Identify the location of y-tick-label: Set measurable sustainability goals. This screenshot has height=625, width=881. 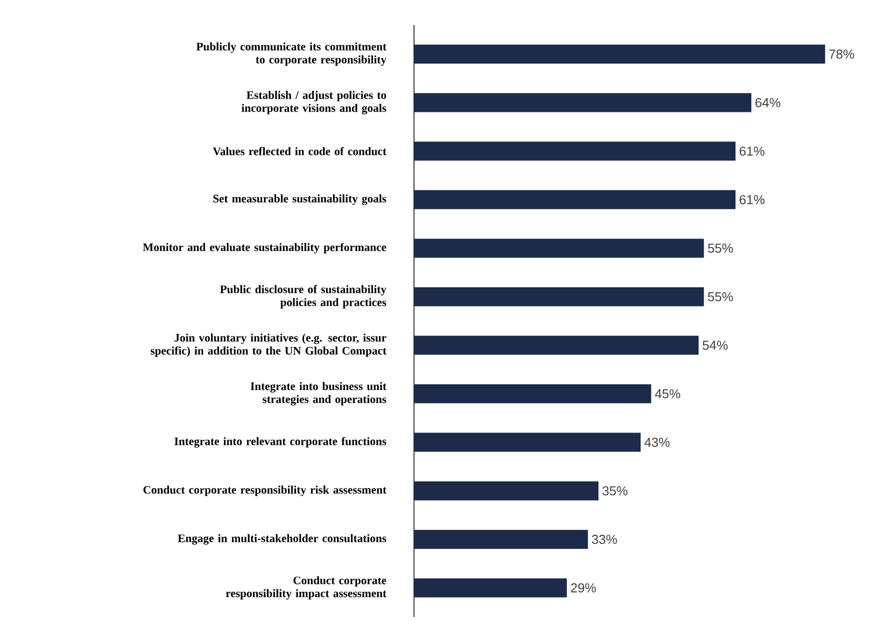
(299, 199).